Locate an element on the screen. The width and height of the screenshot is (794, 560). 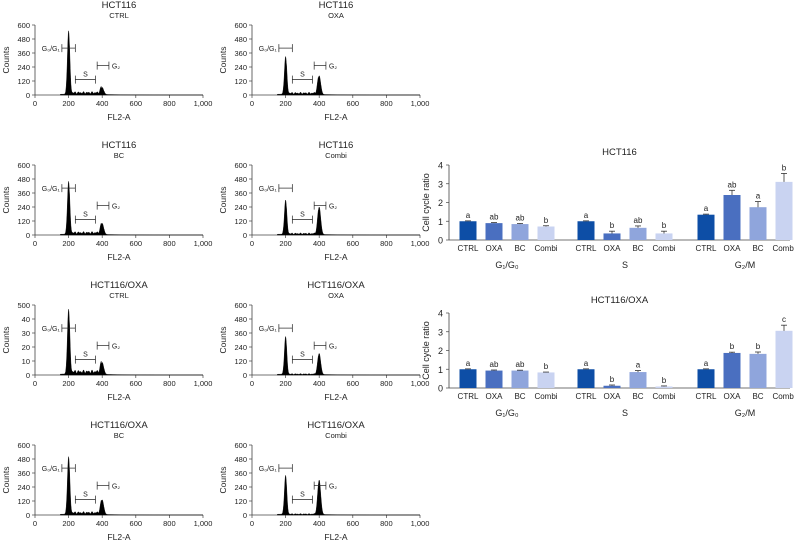
y-tick-label: 2 is located at coordinates (440, 351).